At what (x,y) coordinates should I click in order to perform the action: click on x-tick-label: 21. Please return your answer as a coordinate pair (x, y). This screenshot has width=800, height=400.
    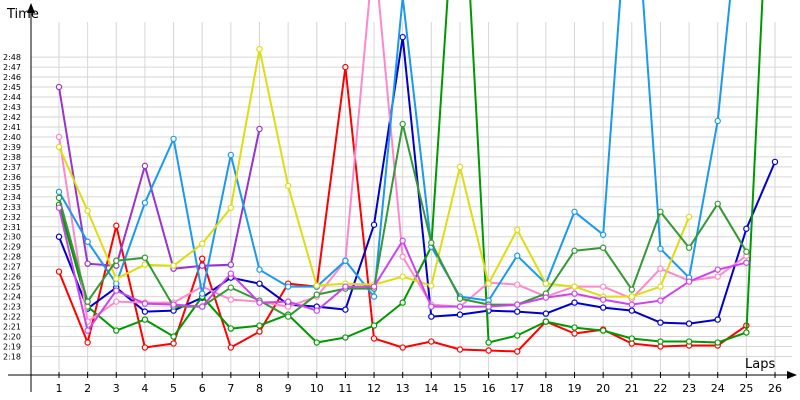
    Looking at the image, I should click on (632, 388).